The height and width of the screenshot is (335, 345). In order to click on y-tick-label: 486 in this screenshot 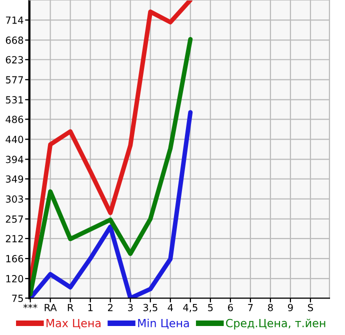, I will do `click(15, 120)`.